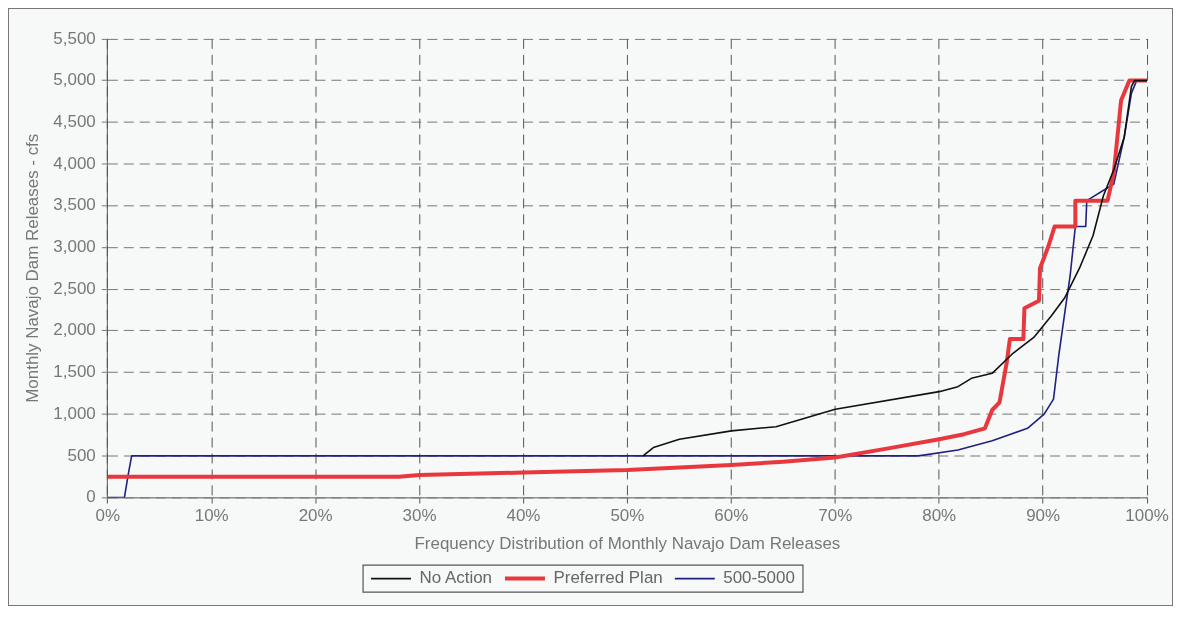 Image resolution: width=1183 pixels, height=617 pixels. Describe the element at coordinates (74, 205) in the screenshot. I see `y-tick-label: 3,500` at that location.